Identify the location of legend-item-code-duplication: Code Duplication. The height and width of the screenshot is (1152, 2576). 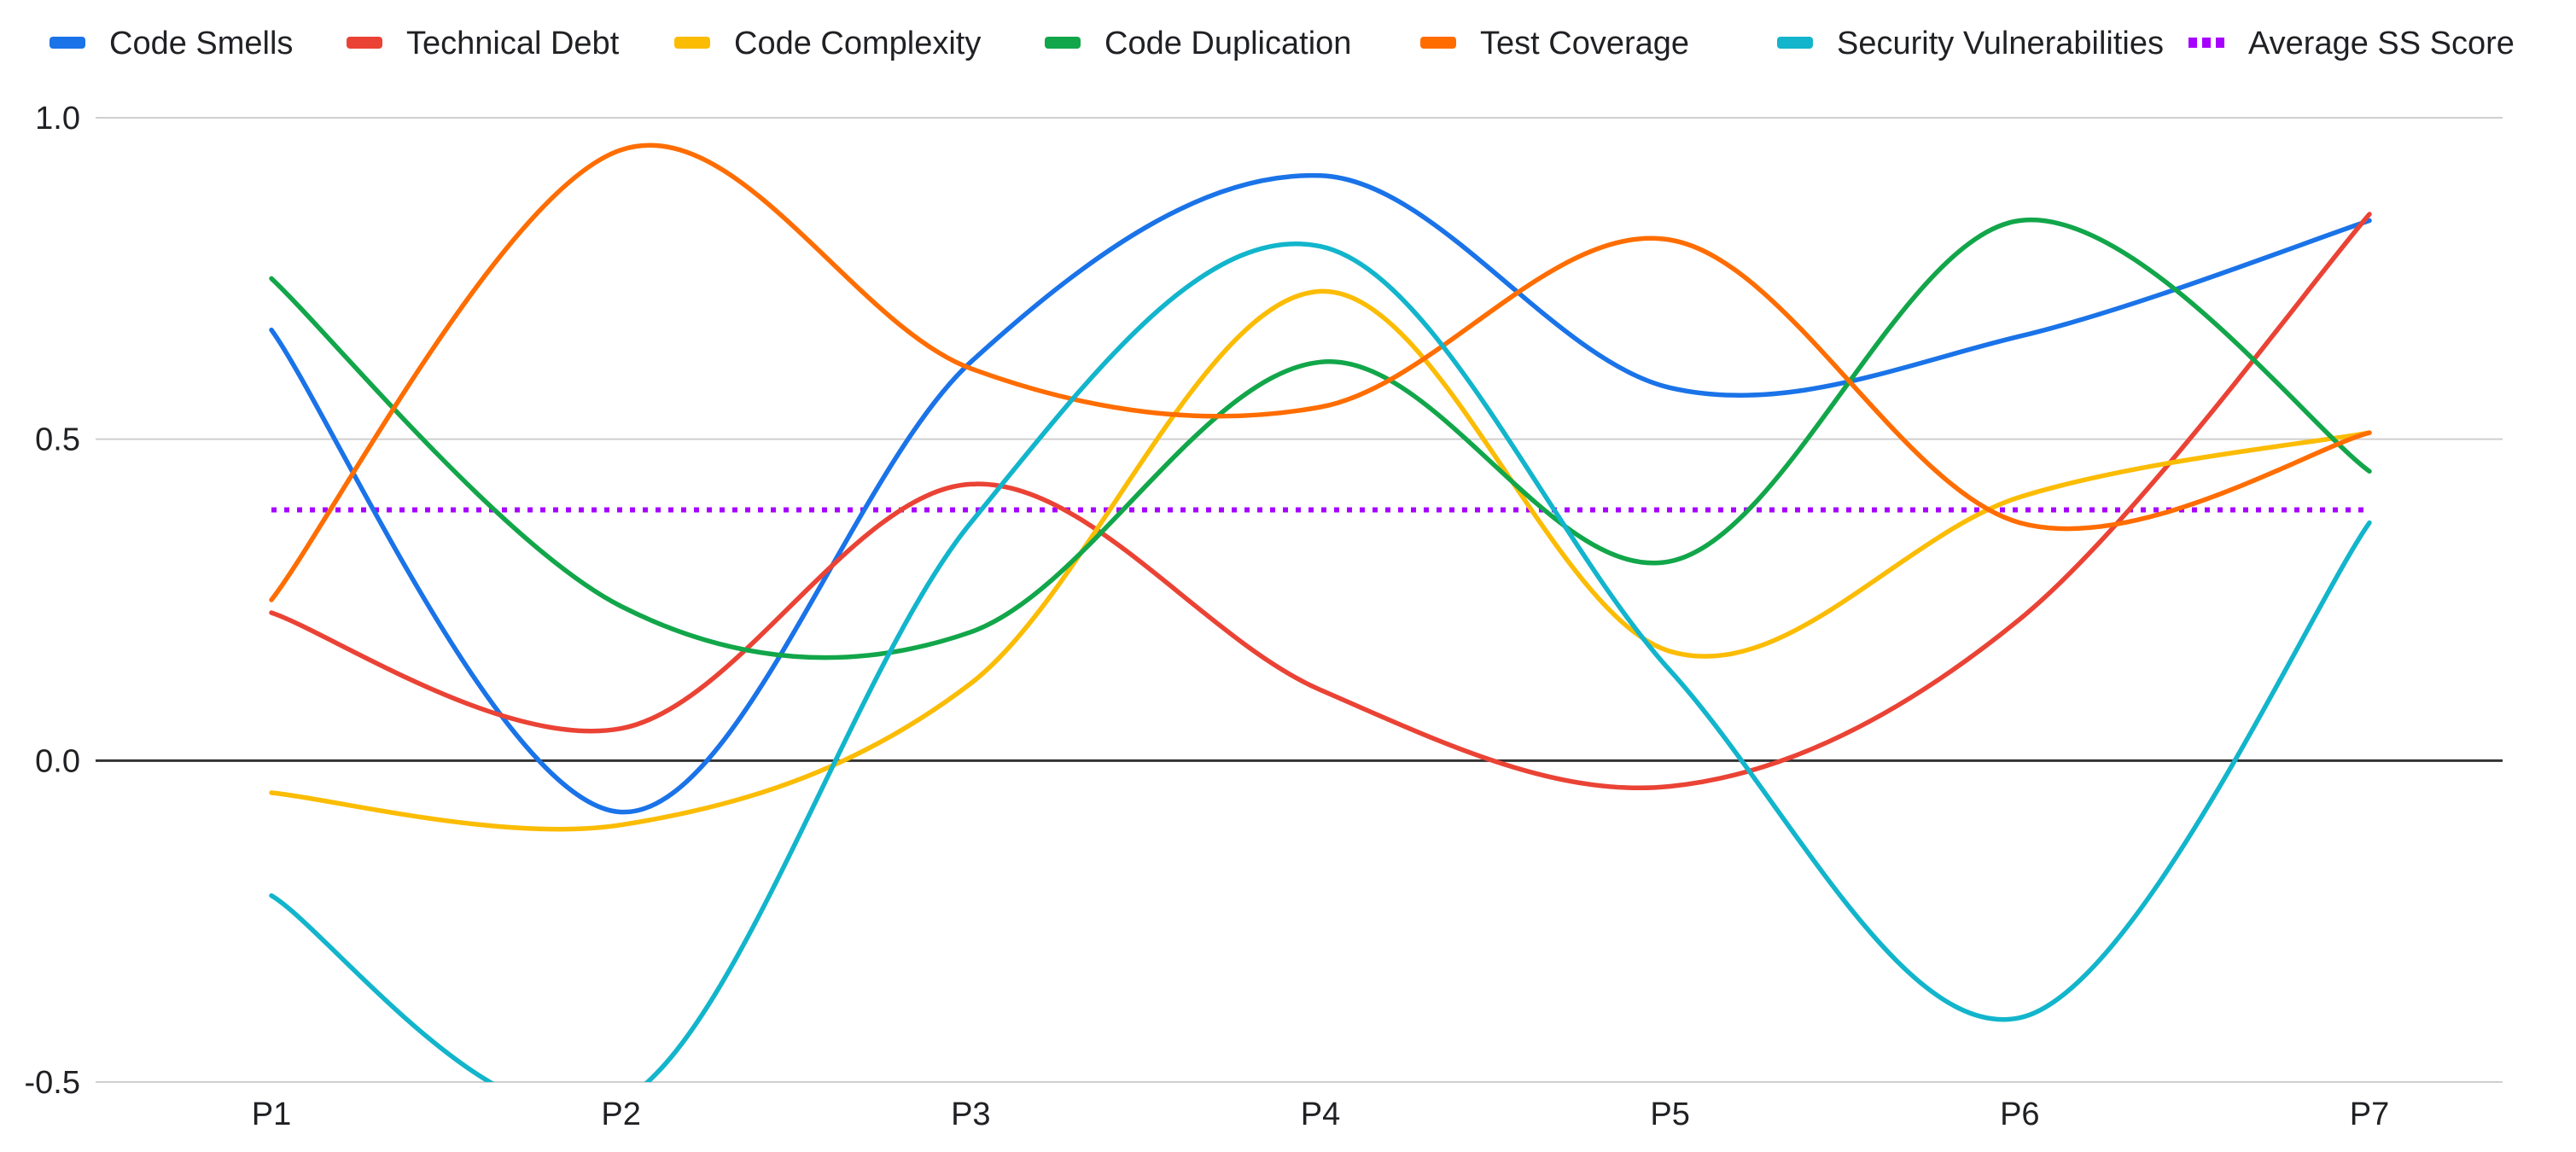
(1198, 43).